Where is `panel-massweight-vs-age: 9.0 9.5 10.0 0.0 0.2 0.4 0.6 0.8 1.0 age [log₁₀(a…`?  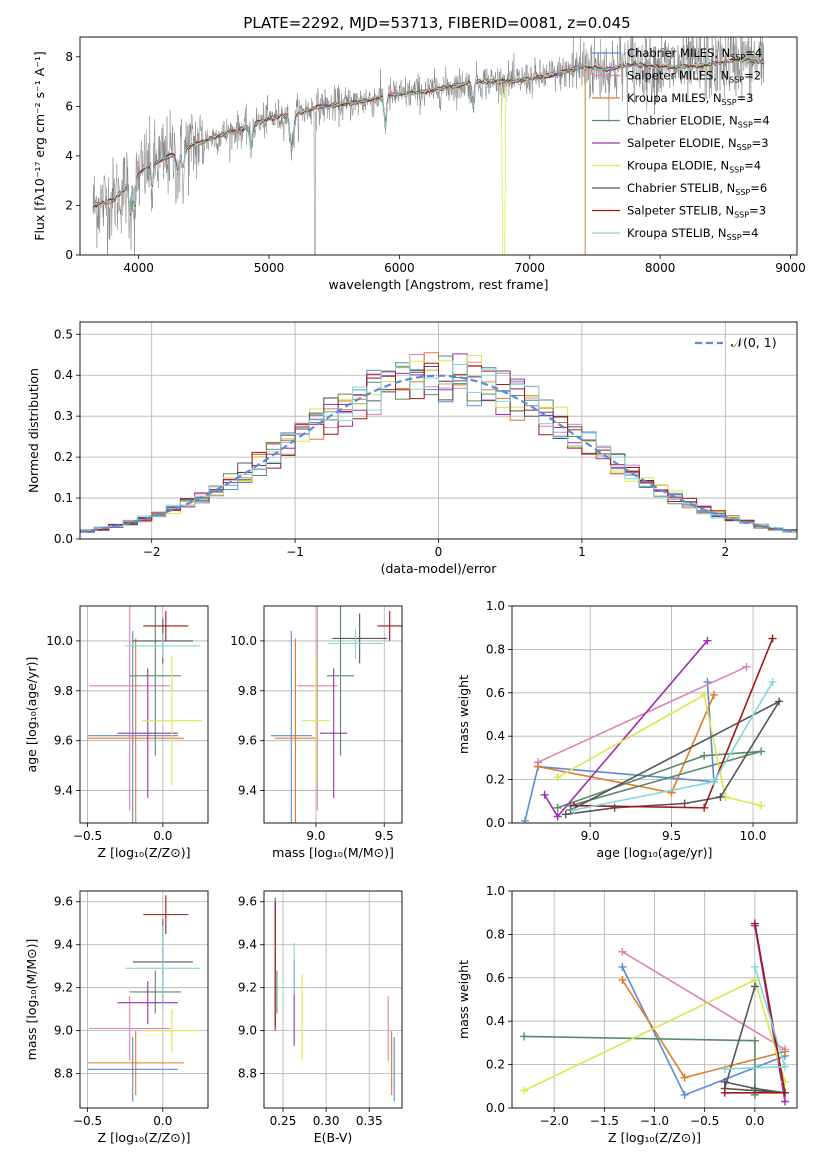 panel-massweight-vs-age: 9.0 9.5 10.0 0.0 0.2 0.4 0.6 0.8 1.0 age [log₁₀(a… is located at coordinates (627, 729).